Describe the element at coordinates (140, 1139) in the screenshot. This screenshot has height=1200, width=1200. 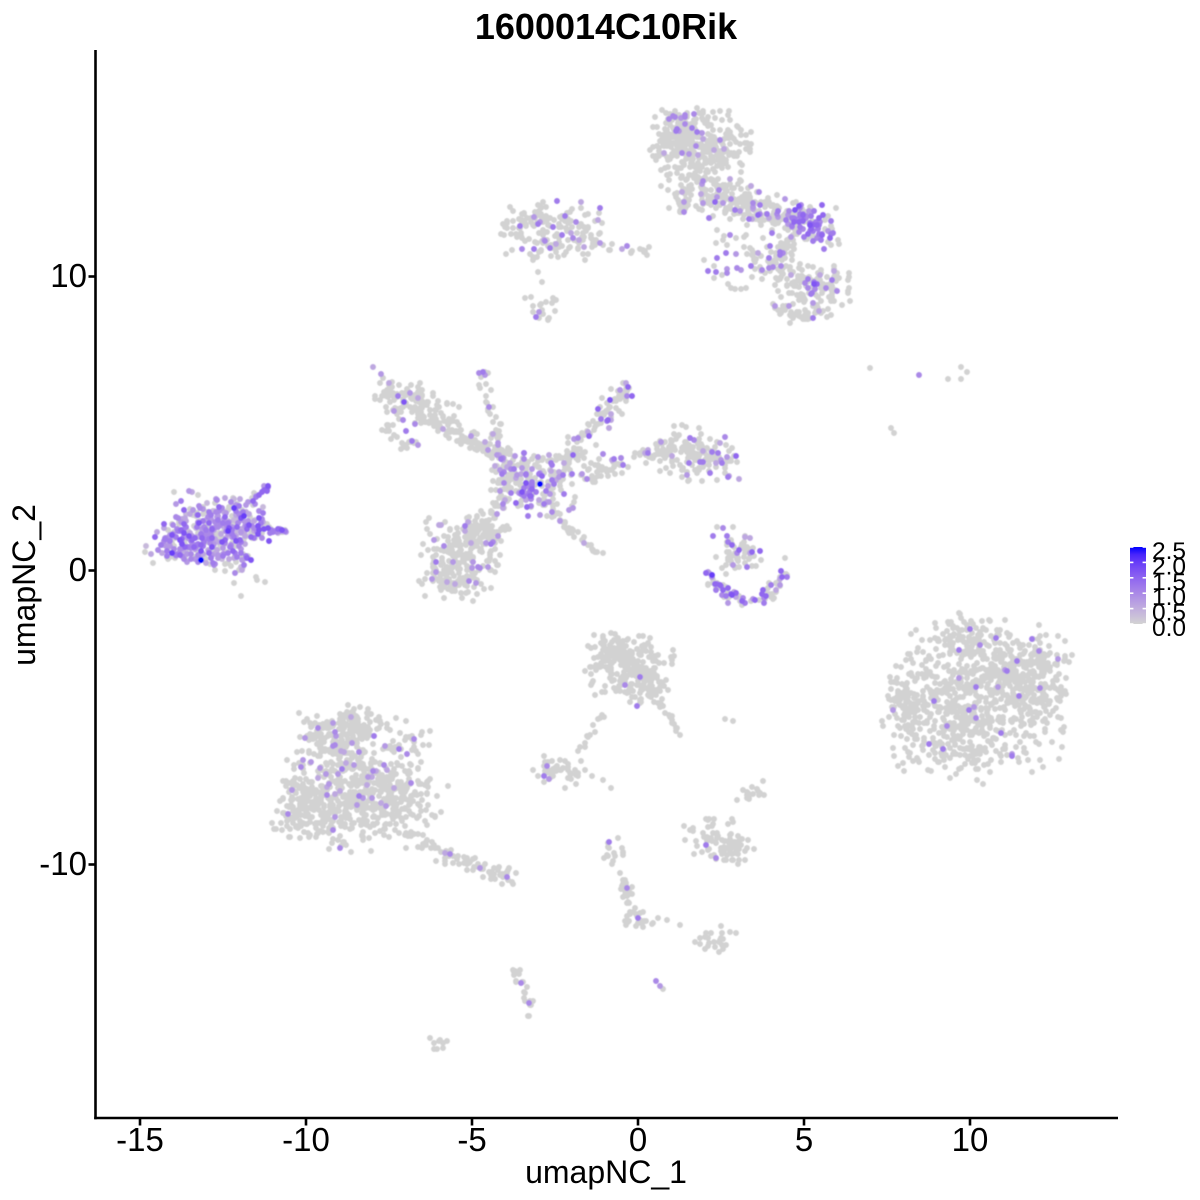
I see `svg-text: -15` at that location.